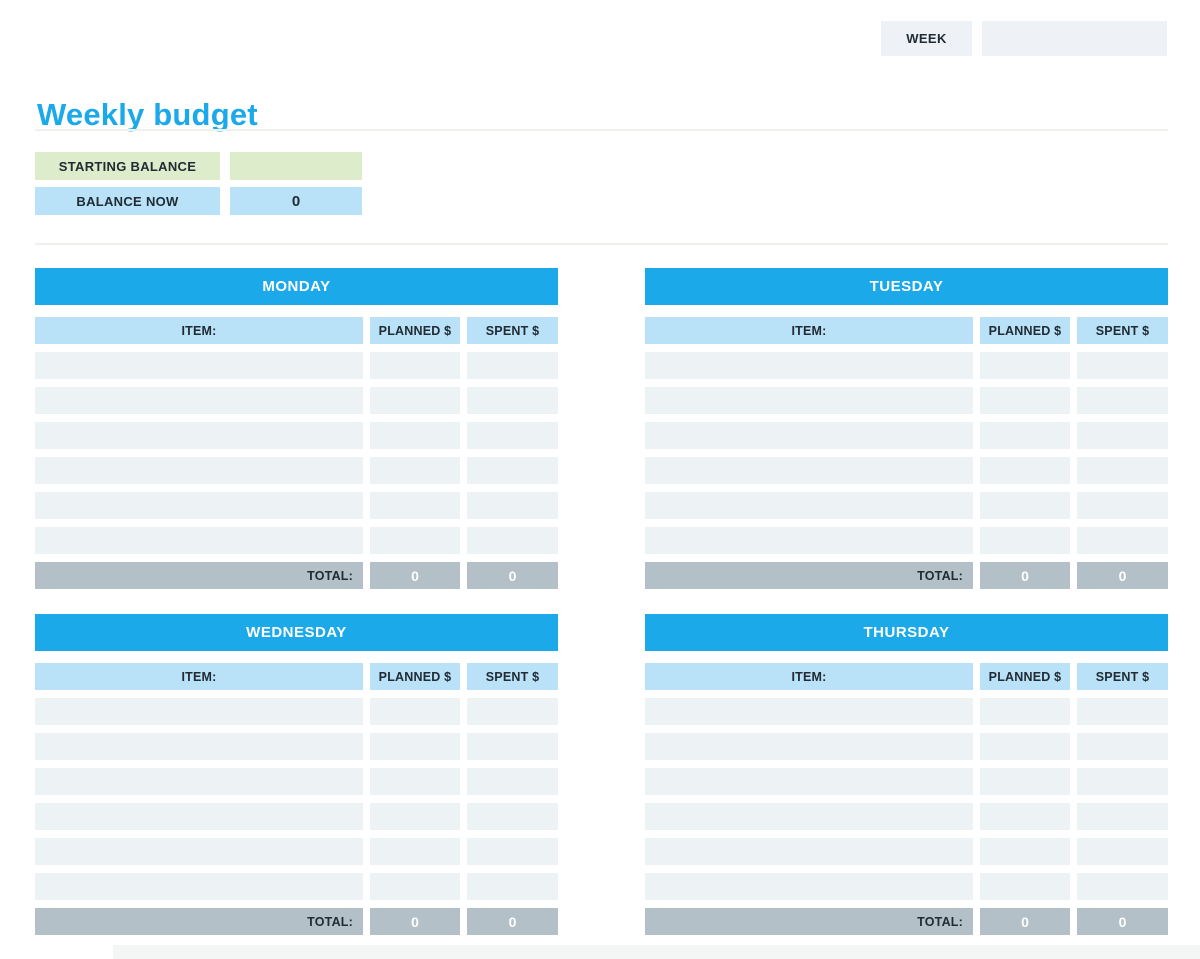 This screenshot has height=959, width=1200. I want to click on total-label: TOTAL:, so click(809, 921).